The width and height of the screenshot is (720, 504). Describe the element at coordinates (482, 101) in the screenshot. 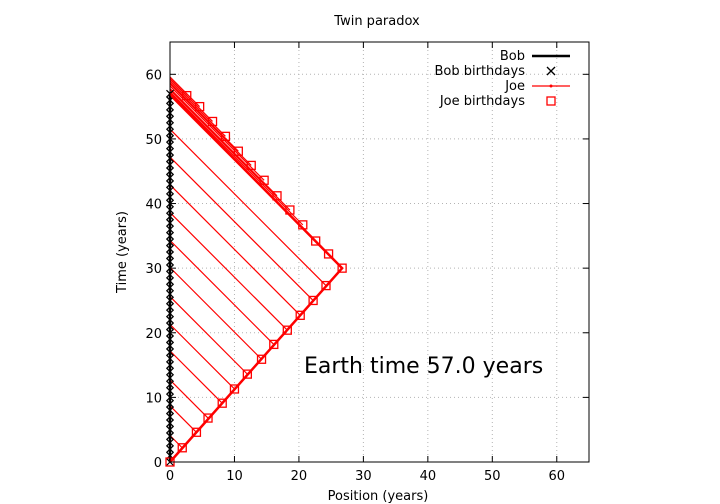

I see `legend-label: Joe birthdays` at that location.